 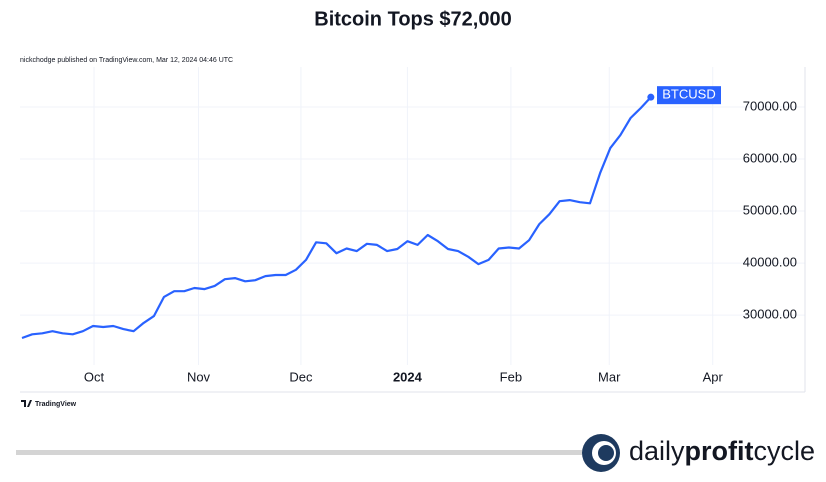 What do you see at coordinates (56, 404) in the screenshot?
I see `source: TradingView` at bounding box center [56, 404].